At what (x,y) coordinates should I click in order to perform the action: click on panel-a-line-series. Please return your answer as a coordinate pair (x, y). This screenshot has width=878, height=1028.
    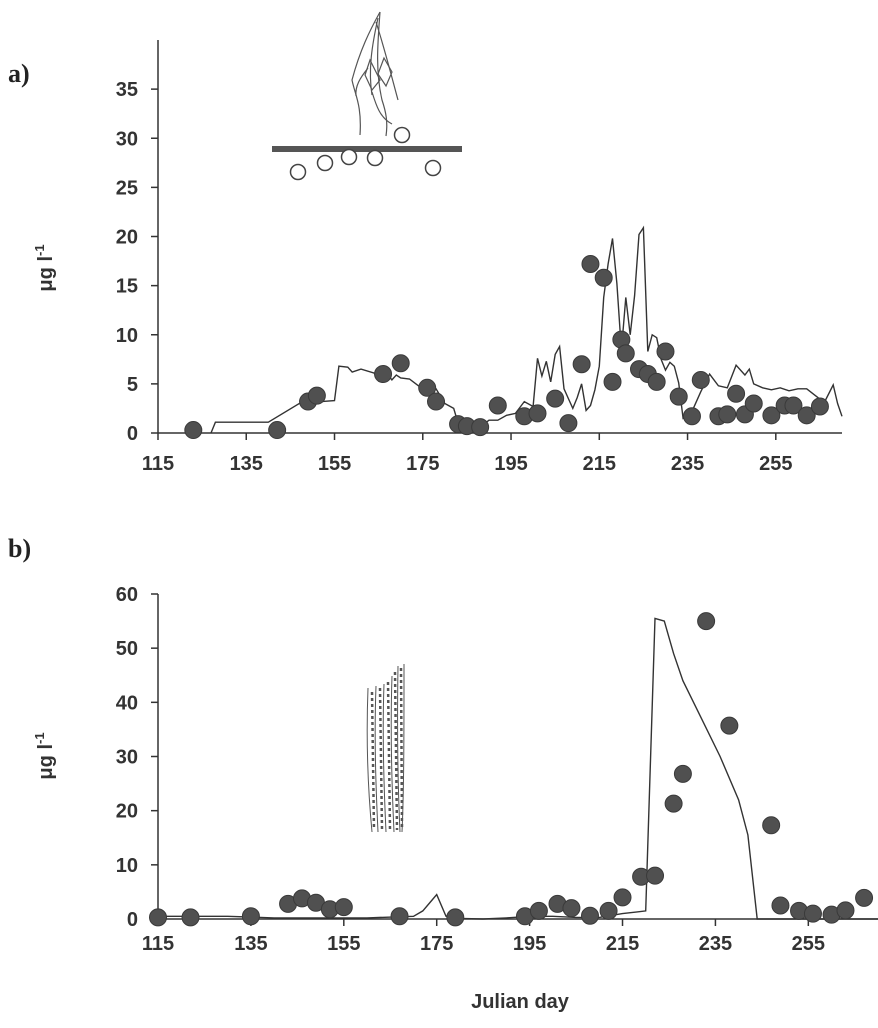
    Looking at the image, I should click on (526, 329).